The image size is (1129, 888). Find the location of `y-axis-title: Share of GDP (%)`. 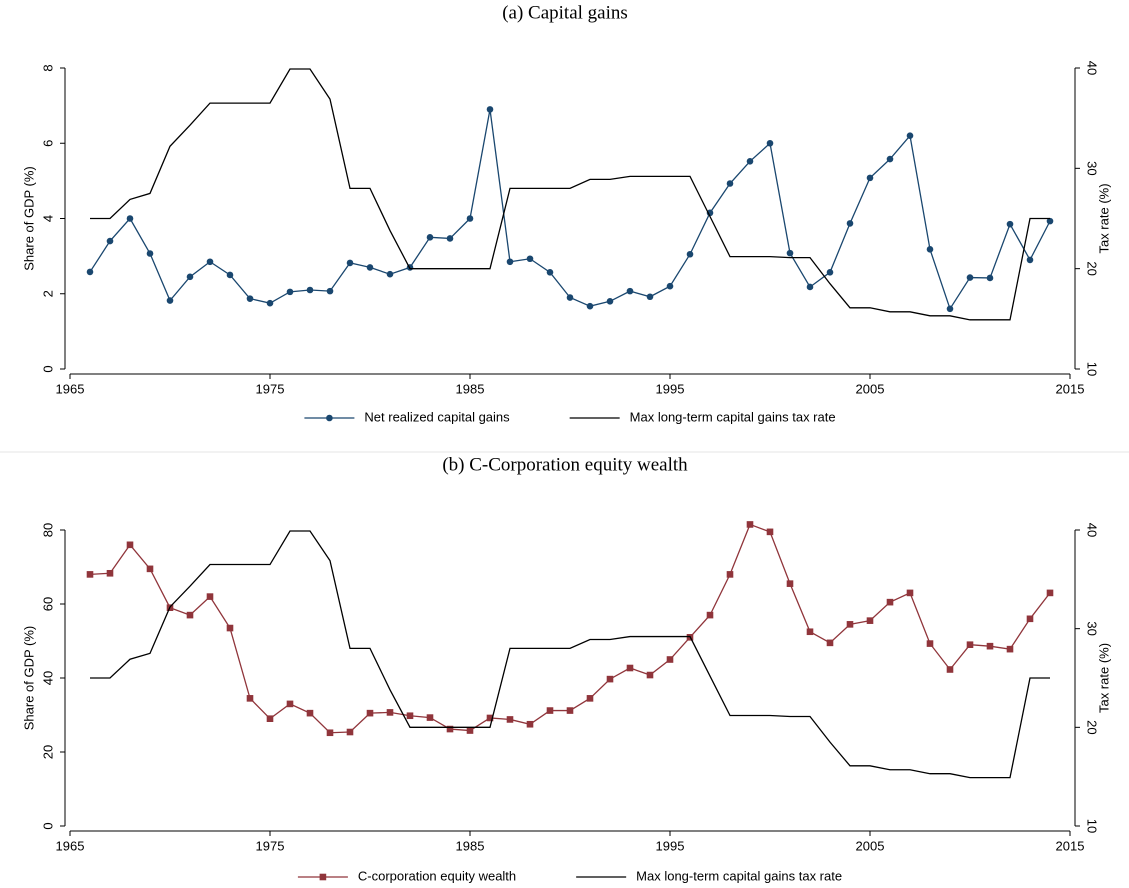

y-axis-title: Share of GDP (%) is located at coordinates (28, 218).